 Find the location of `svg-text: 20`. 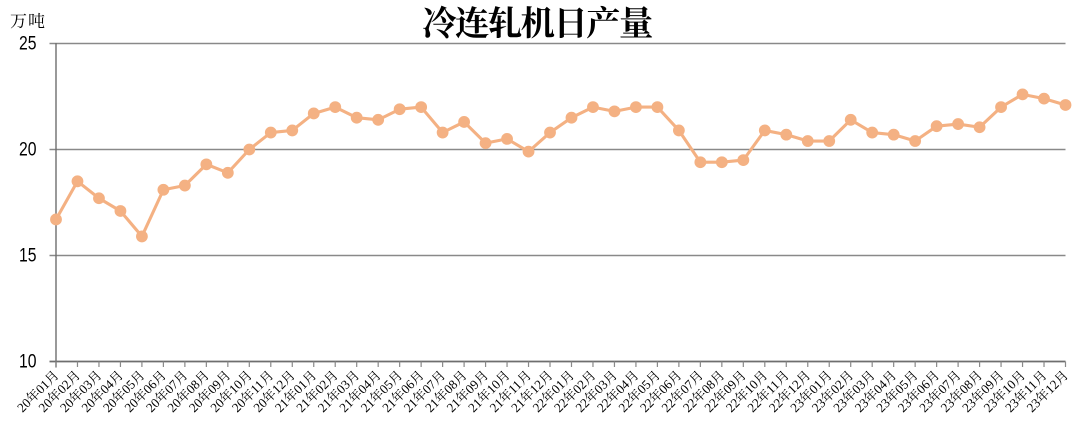

svg-text: 20 is located at coordinates (28, 150).